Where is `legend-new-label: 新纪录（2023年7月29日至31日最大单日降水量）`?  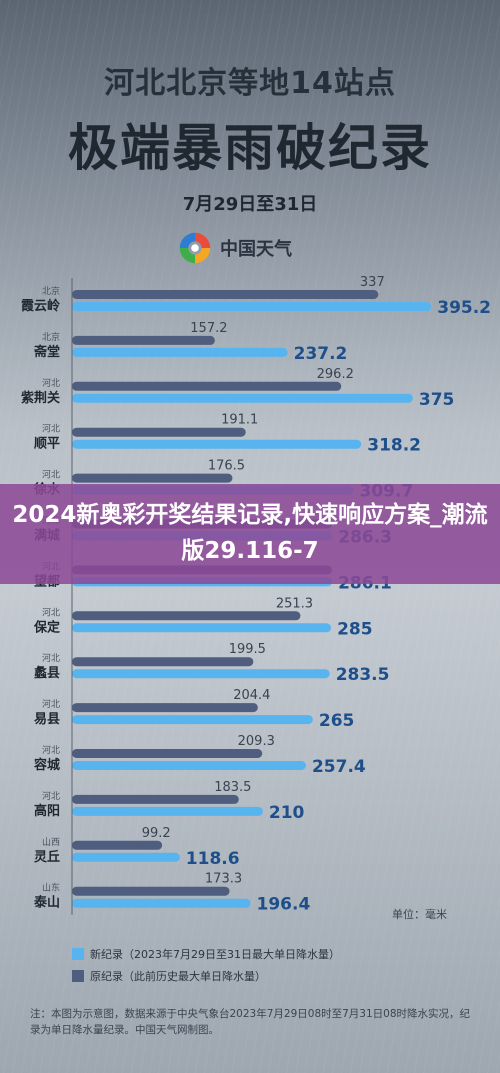
legend-new-label: 新纪录（2023年7月29日至31日最大单日降水量） is located at coordinates (215, 954).